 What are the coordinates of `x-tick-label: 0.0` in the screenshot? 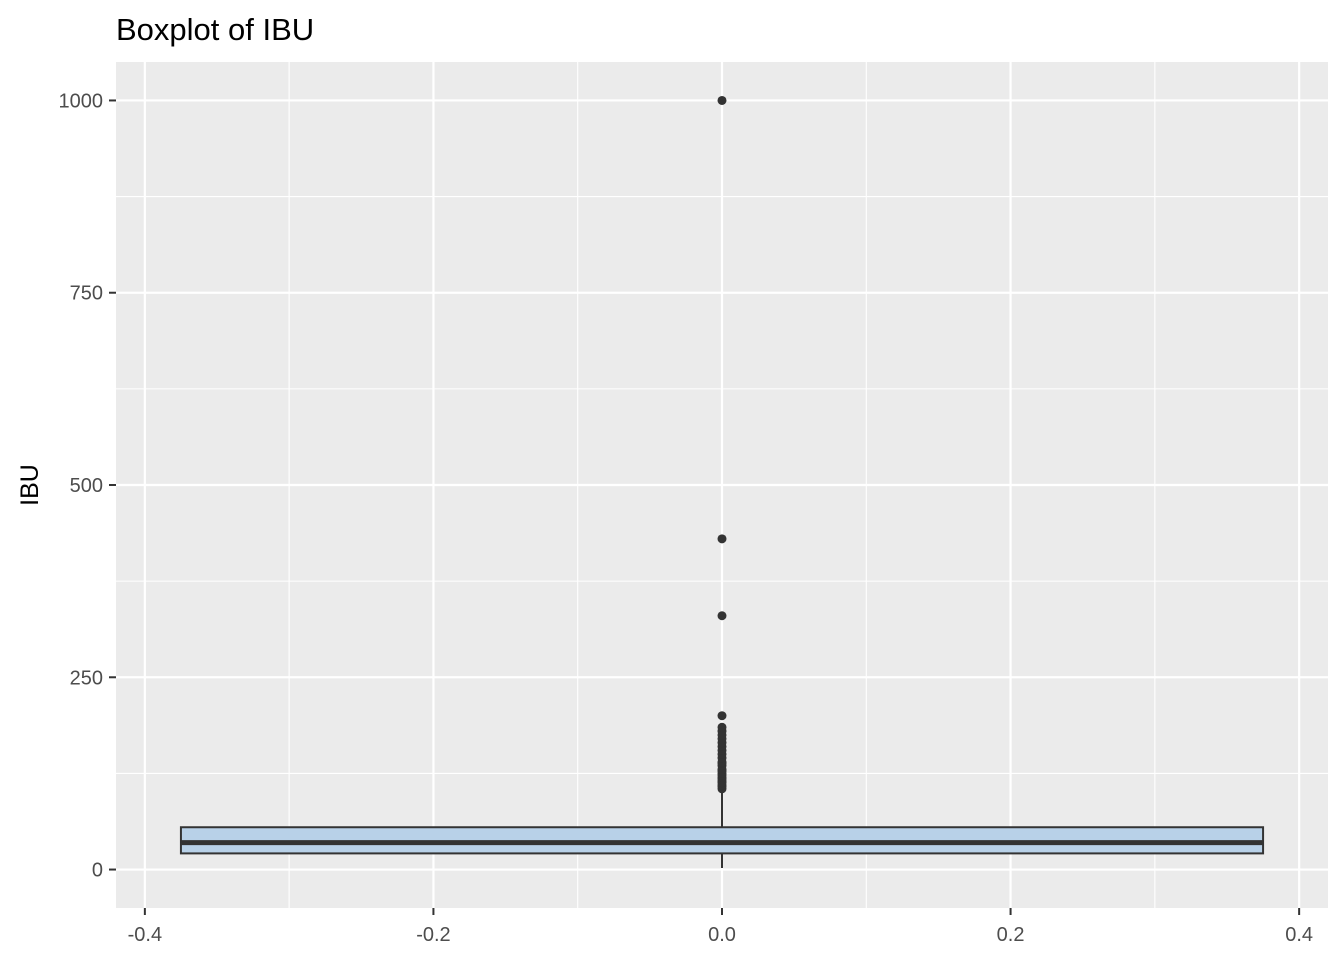 It's located at (722, 935).